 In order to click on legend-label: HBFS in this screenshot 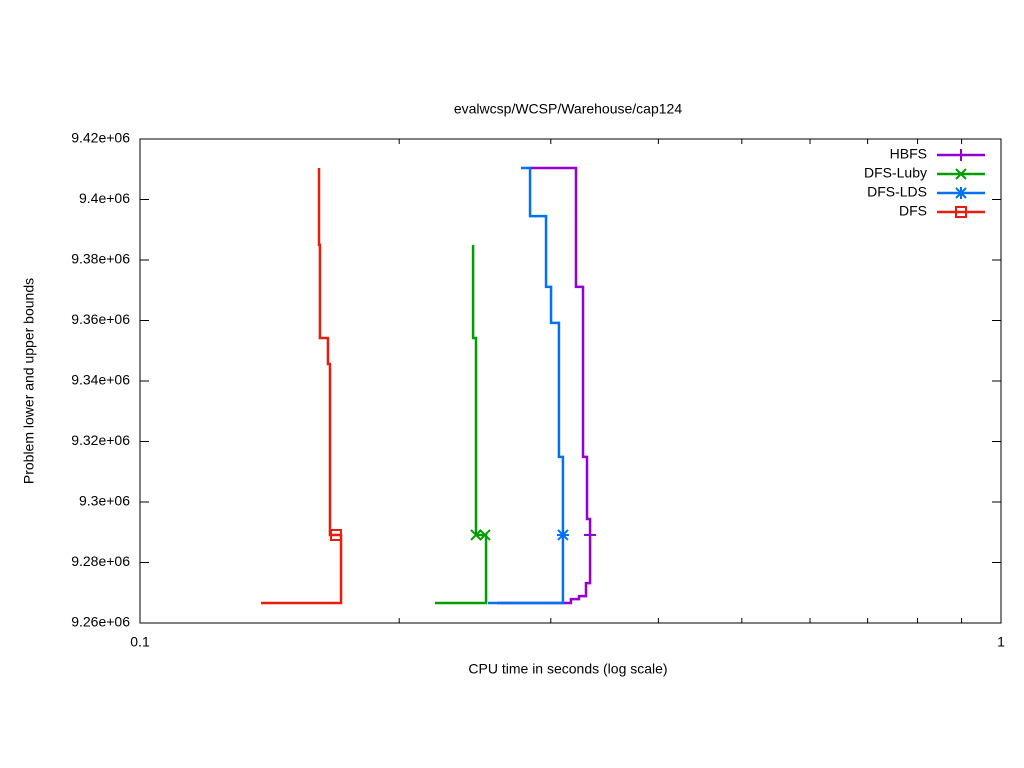, I will do `click(908, 154)`.